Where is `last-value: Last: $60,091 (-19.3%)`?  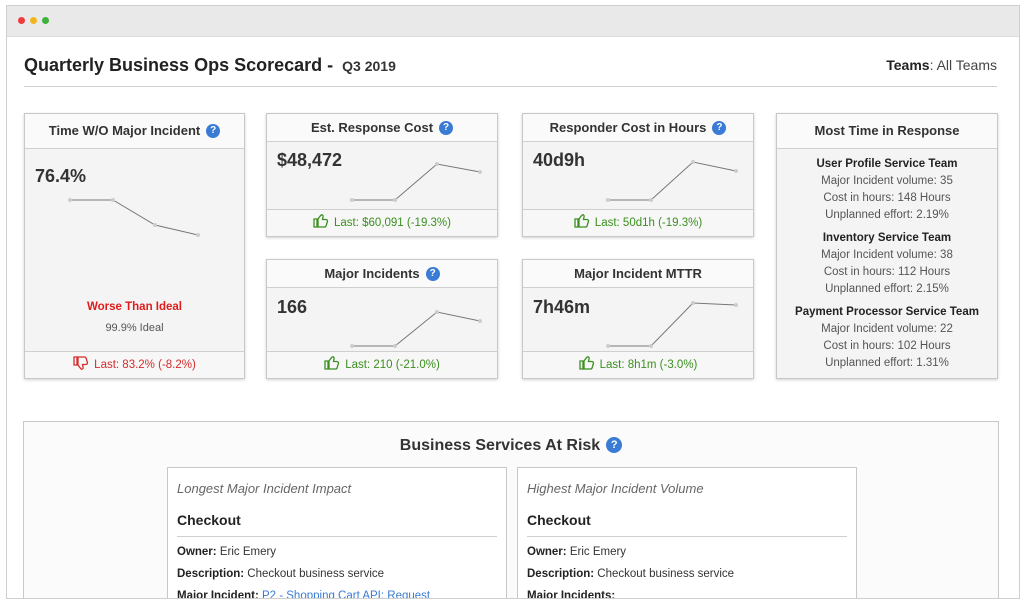
last-value: Last: $60,091 (-19.3%) is located at coordinates (392, 223).